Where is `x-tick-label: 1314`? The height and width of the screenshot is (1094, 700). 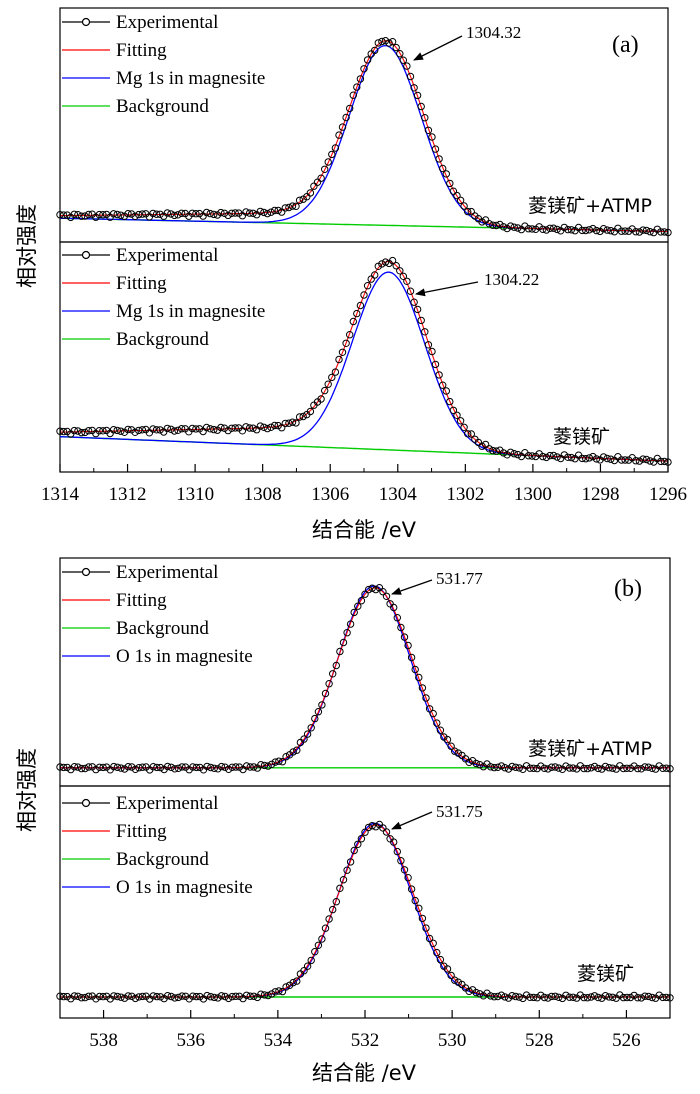 x-tick-label: 1314 is located at coordinates (60, 494).